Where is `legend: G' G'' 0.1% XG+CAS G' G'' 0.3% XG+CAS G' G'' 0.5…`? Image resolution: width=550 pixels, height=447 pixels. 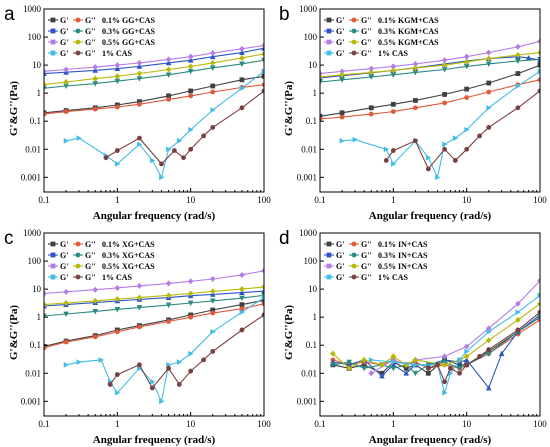
legend: G' G'' 0.1% XG+CAS G' G'' 0.3% XG+CAS G' G'' 0.5… is located at coordinates (101, 261).